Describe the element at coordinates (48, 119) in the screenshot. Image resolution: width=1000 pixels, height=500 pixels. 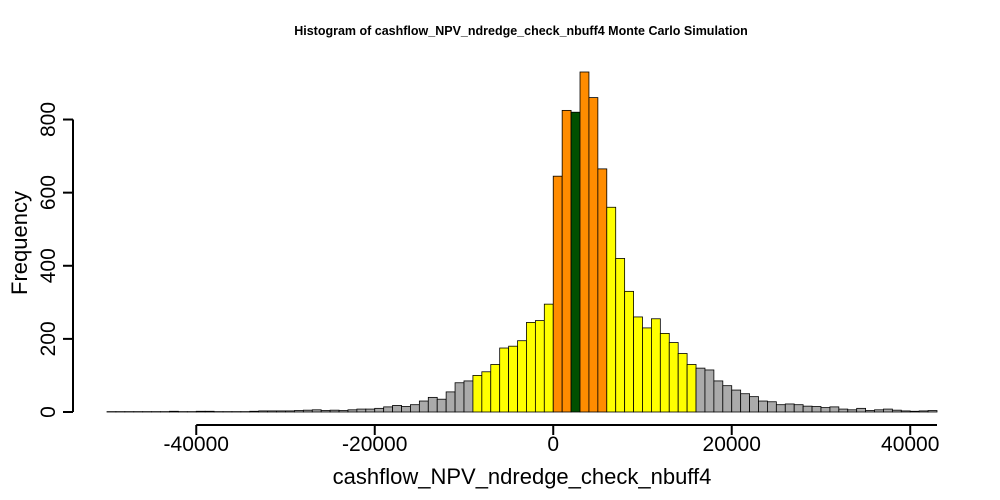
I see `y-tick-label: 800` at that location.